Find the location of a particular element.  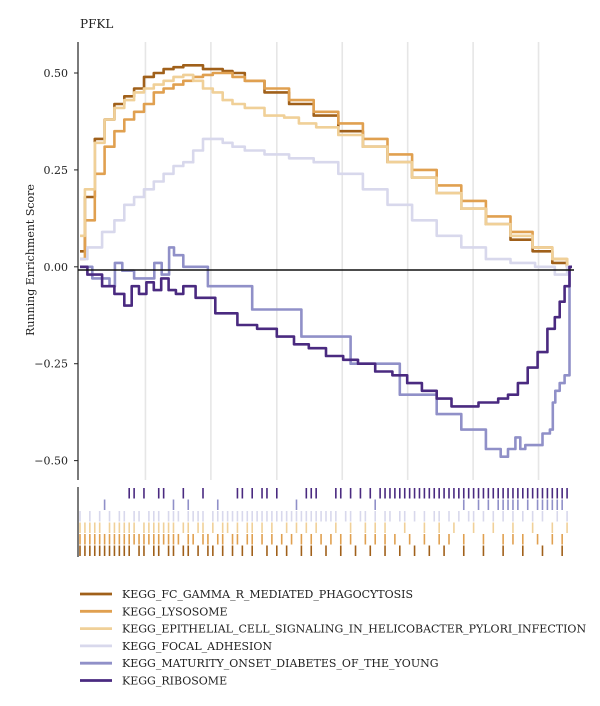

legend-entry: KEGG_FOCAL_ADHESION is located at coordinates (176, 646).